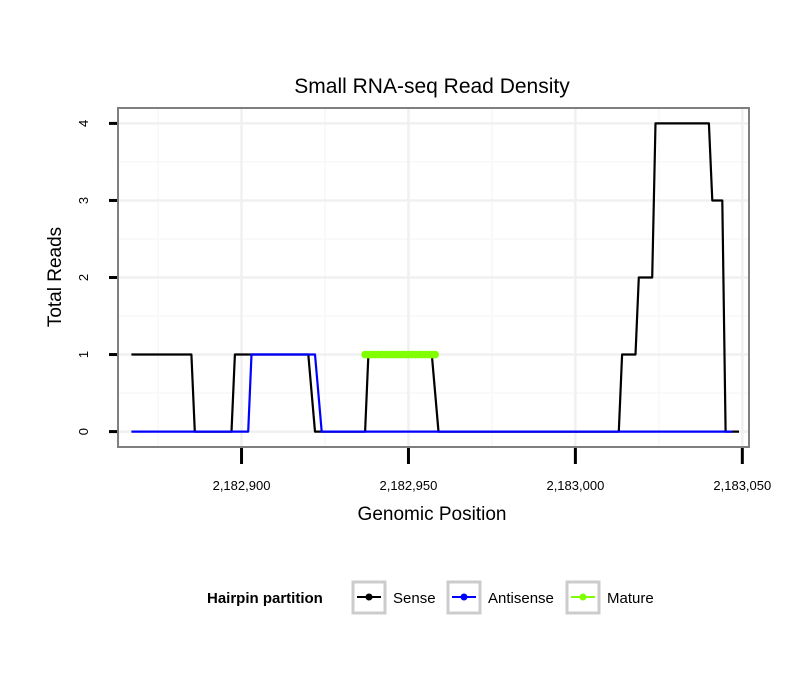  I want to click on legend-item-mature: Mature, so click(609, 597).